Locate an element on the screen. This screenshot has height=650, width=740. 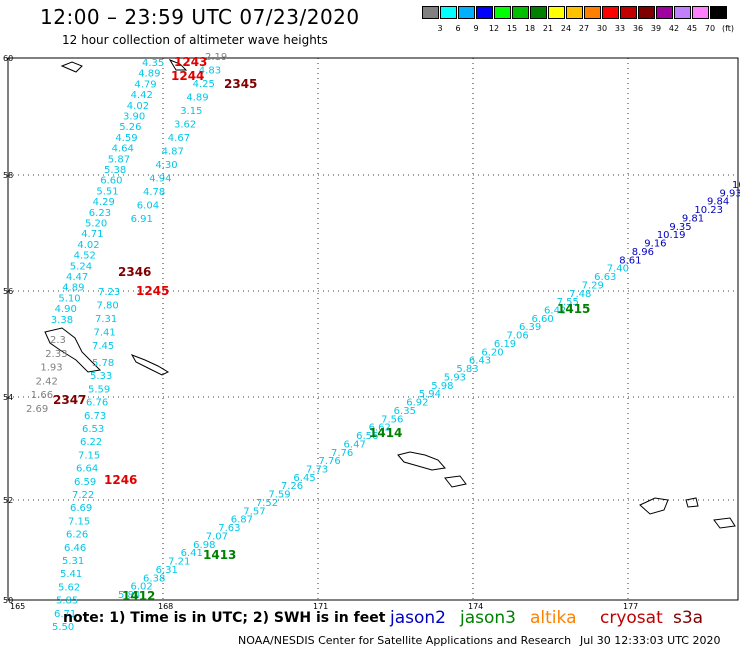
swh-value-track-c: 7.22 is located at coordinates (83, 495).